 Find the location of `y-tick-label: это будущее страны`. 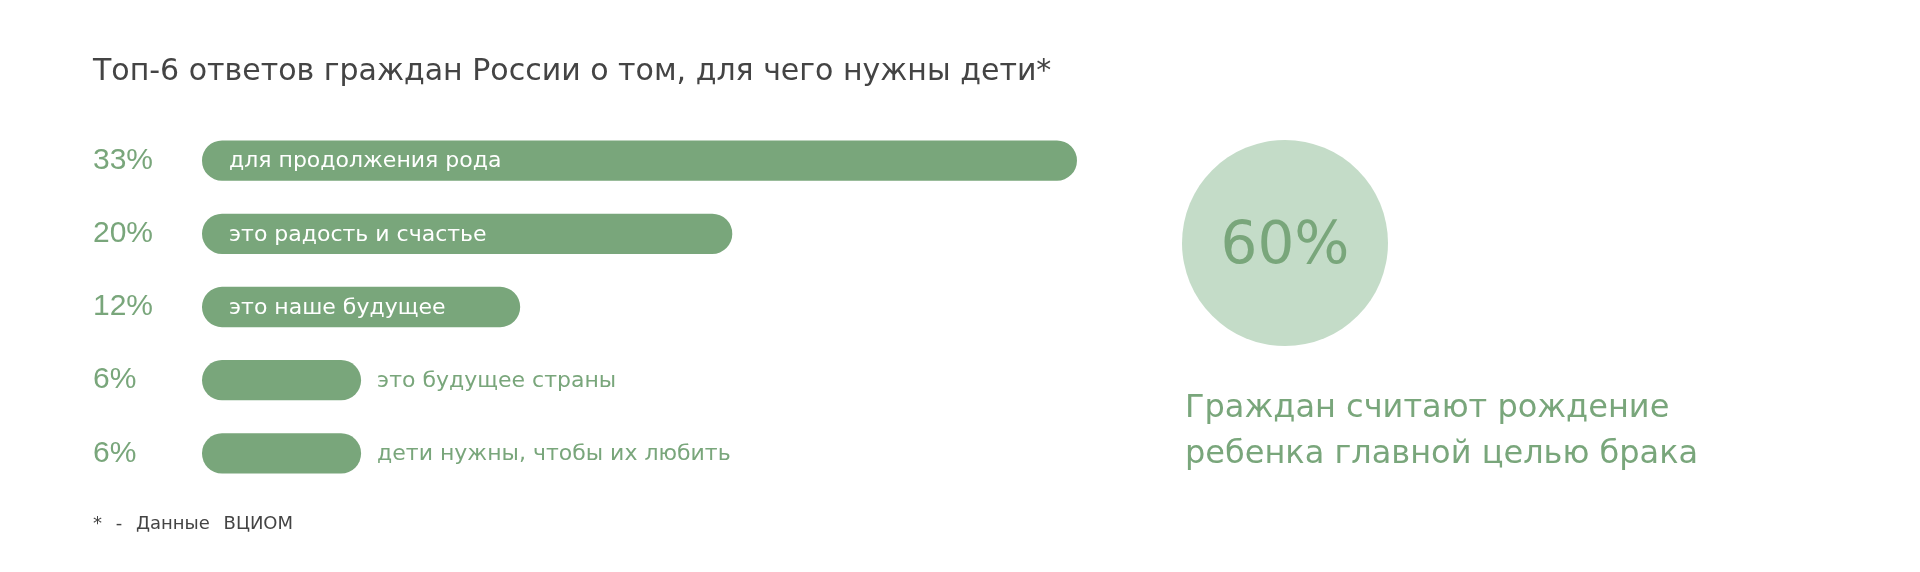

y-tick-label: это будущее страны is located at coordinates (497, 379).